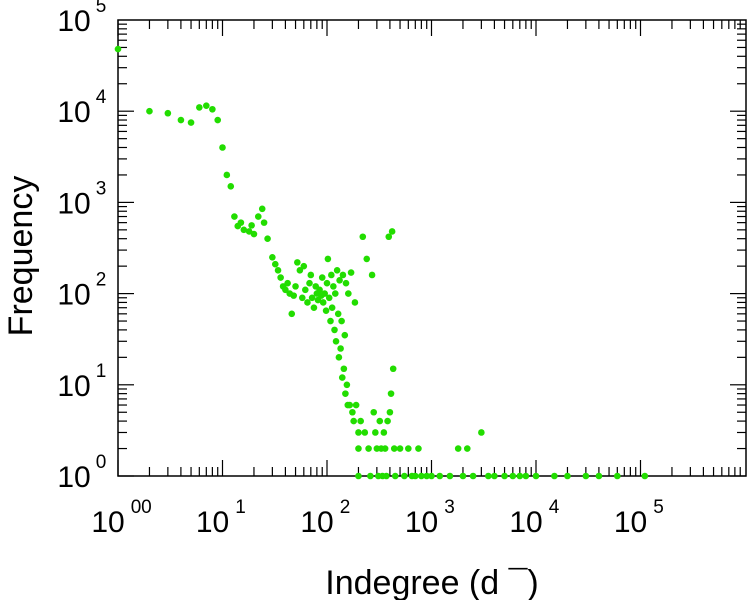 This screenshot has width=749, height=600. I want to click on y-axis-label: Frequency, so click(21, 256).